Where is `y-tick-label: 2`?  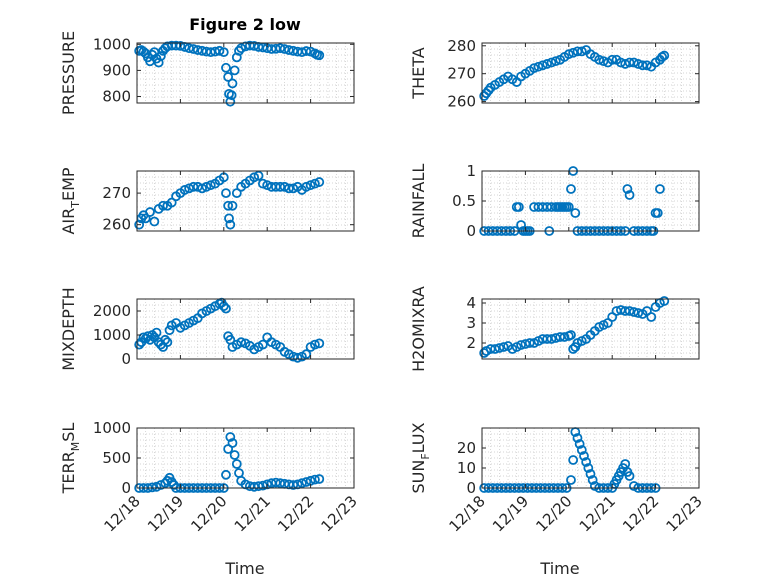 y-tick-label: 2 is located at coordinates (471, 343).